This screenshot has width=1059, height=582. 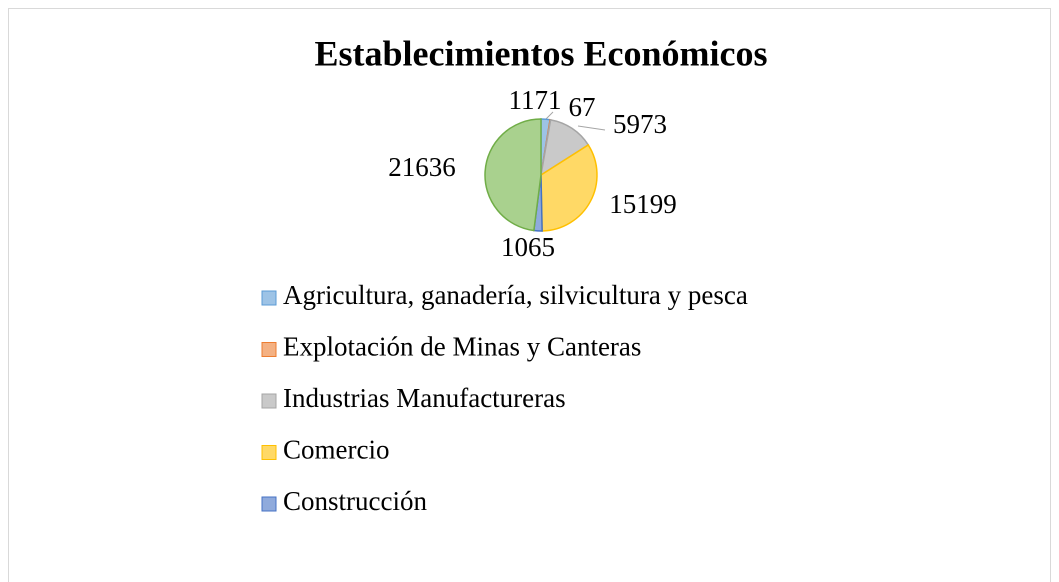 I want to click on data-label: 1171, so click(x=535, y=100).